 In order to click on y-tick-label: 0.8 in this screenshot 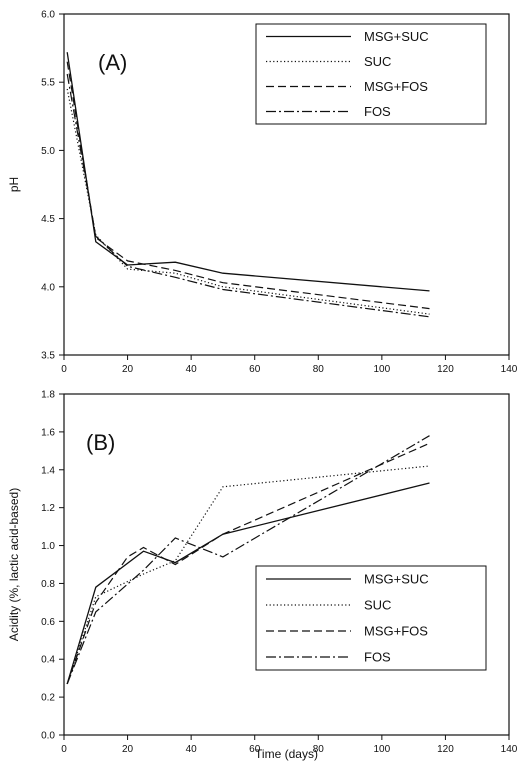, I will do `click(48, 584)`.